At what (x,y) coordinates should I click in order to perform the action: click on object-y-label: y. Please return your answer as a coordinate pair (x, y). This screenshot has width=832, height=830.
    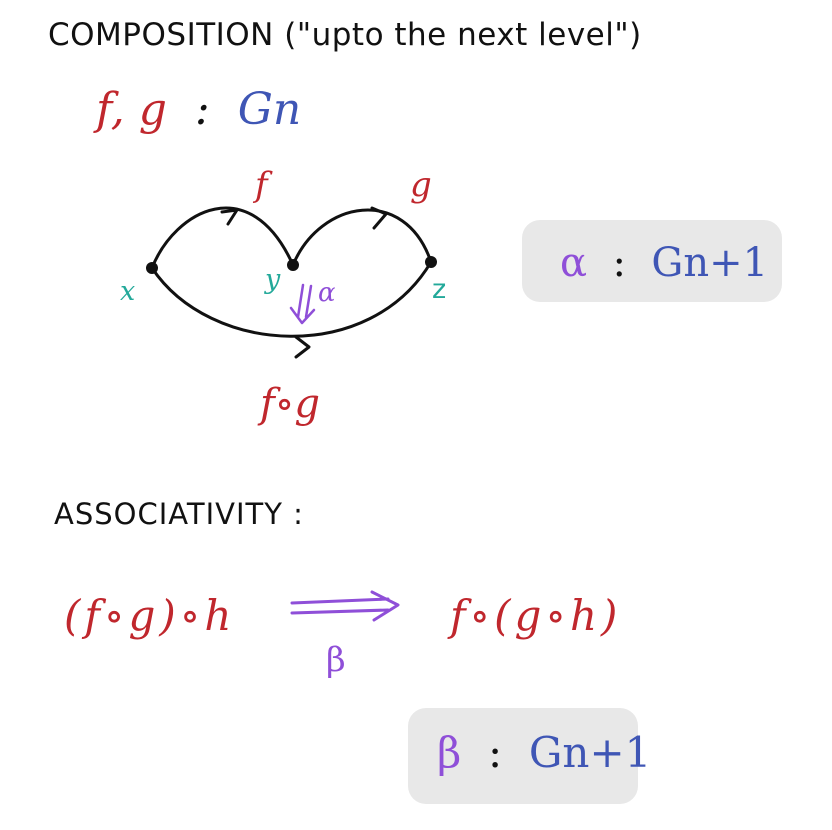
    Looking at the image, I should click on (273, 279).